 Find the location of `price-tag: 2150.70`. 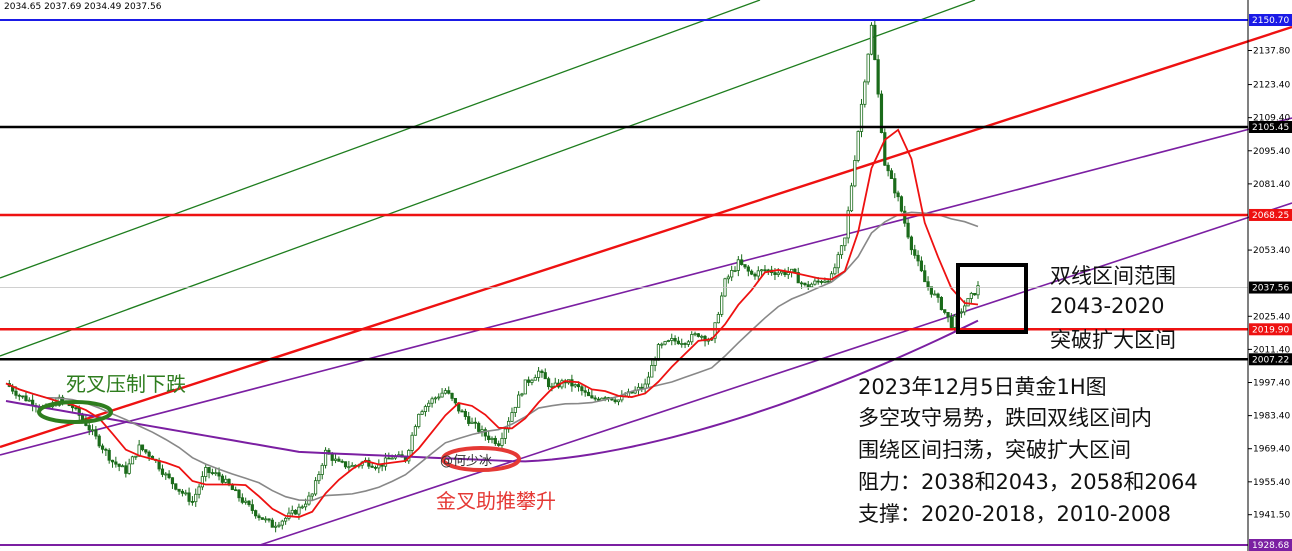

price-tag: 2150.70 is located at coordinates (1270, 20).